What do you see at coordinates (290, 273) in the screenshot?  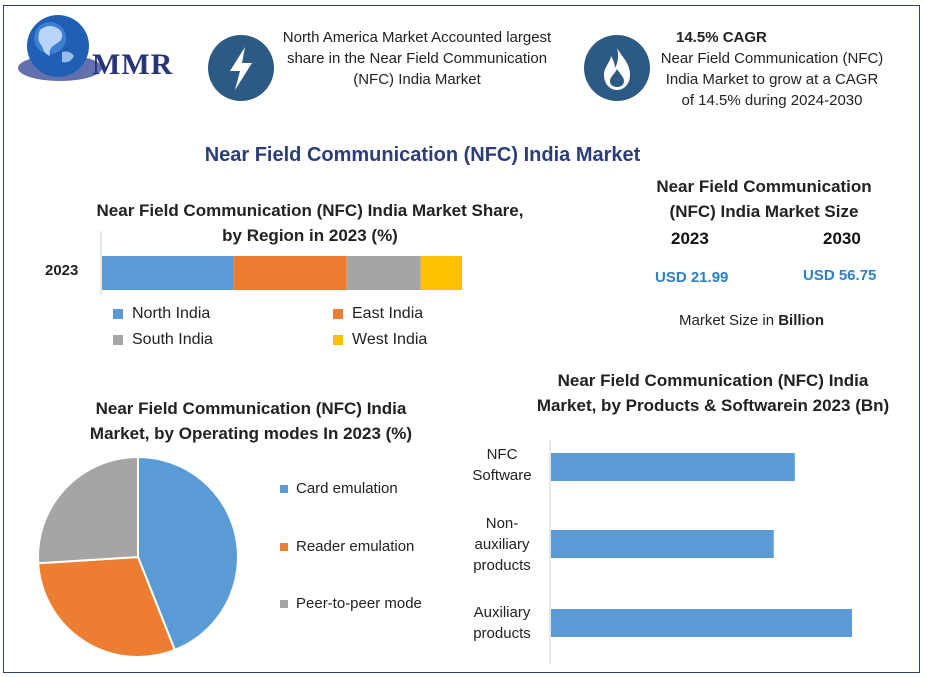 I see `region-bar-east-india` at bounding box center [290, 273].